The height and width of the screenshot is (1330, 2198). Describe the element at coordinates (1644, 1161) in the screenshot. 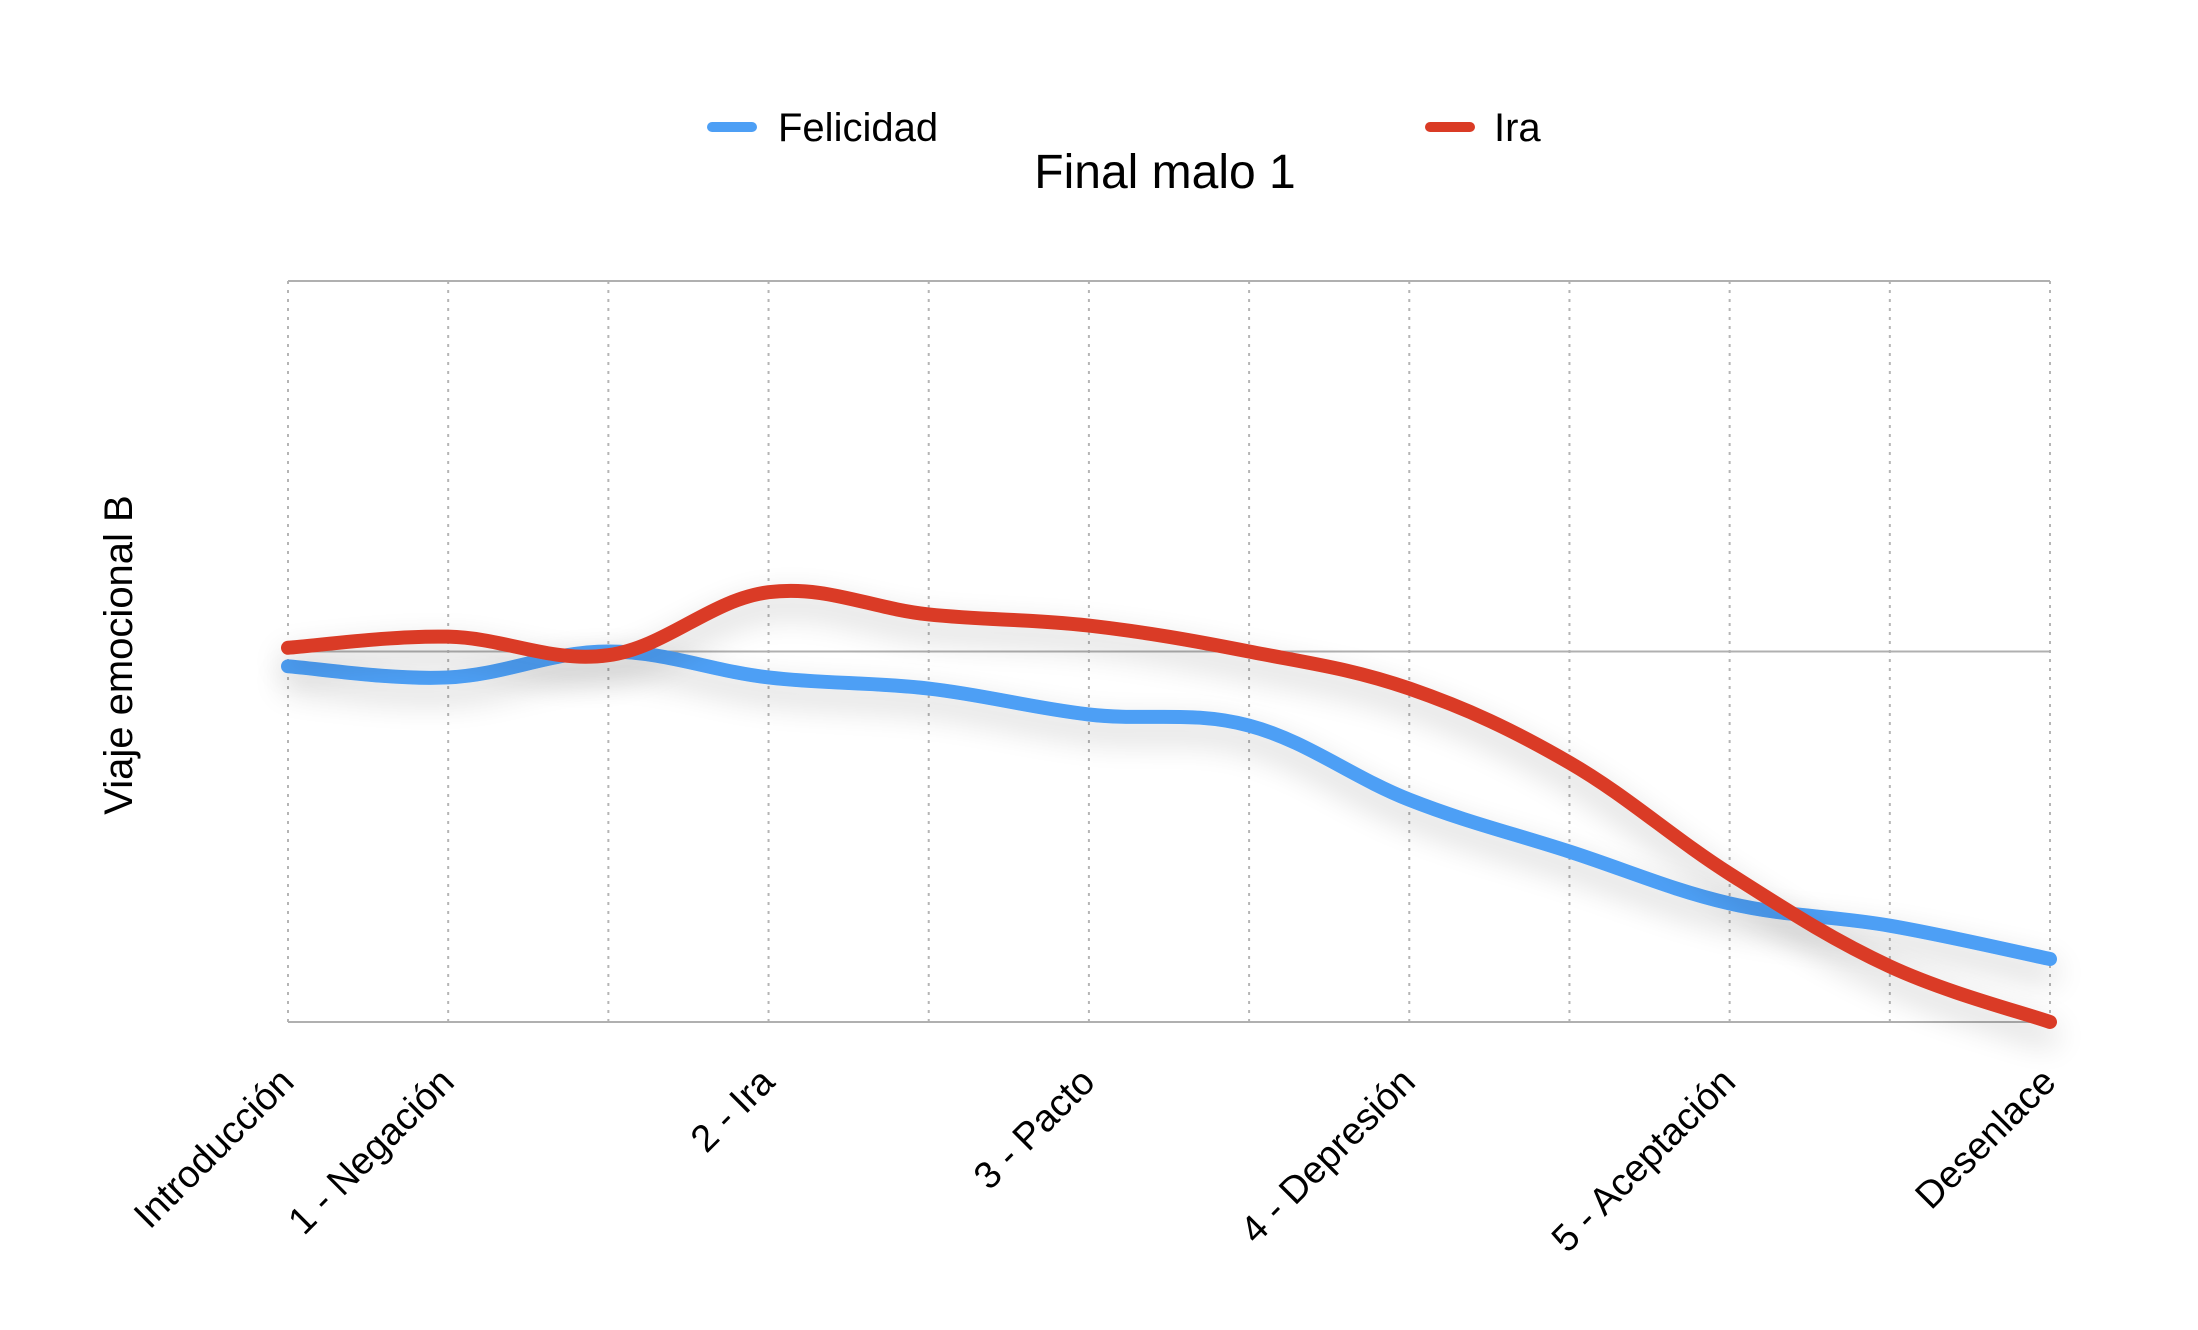

I see `x-tick-label: 5 - Aceptación` at that location.